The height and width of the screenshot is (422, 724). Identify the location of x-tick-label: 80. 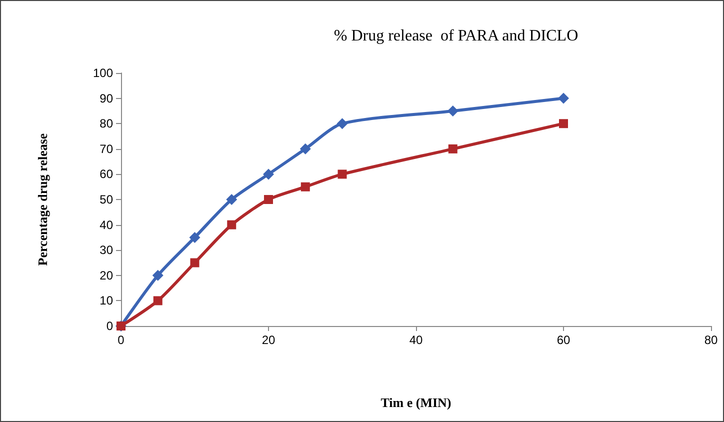
(711, 340).